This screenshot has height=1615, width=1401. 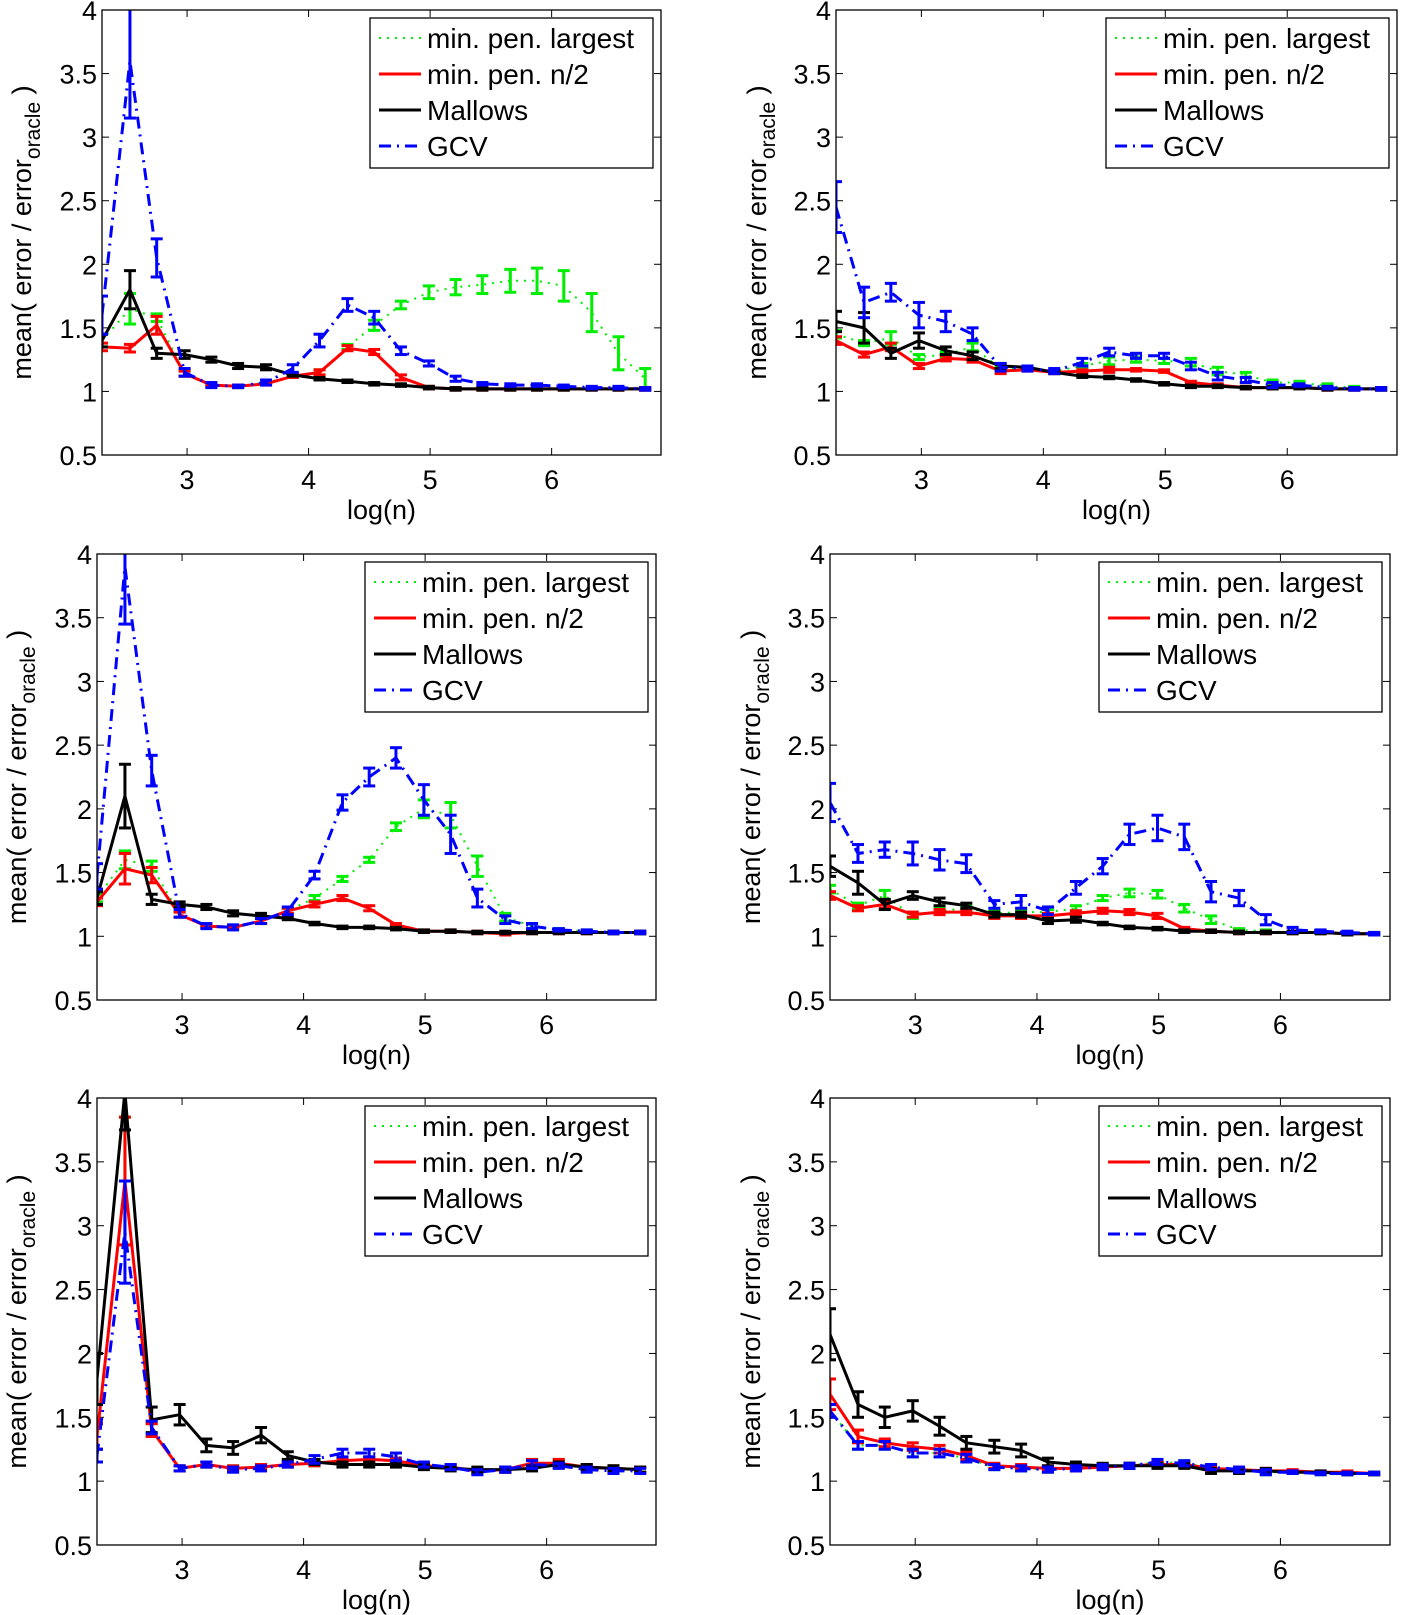 I want to click on y-tick-label: 3, so click(x=84, y=682).